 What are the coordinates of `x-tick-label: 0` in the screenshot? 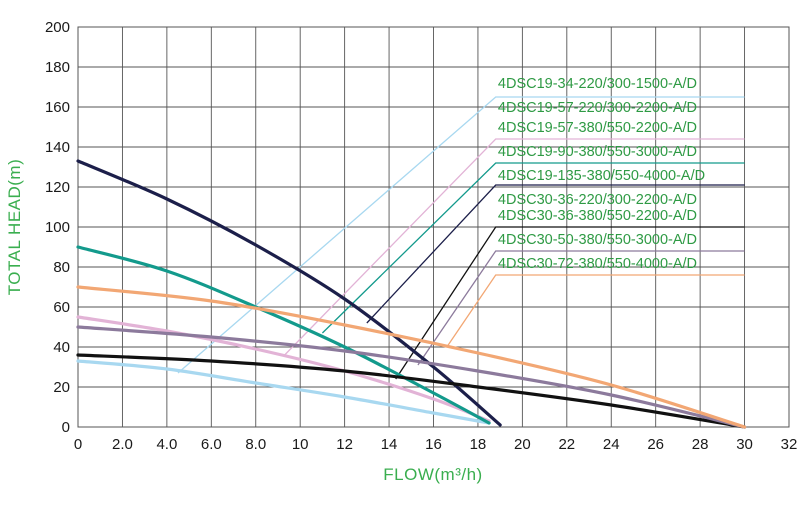 It's located at (78, 444).